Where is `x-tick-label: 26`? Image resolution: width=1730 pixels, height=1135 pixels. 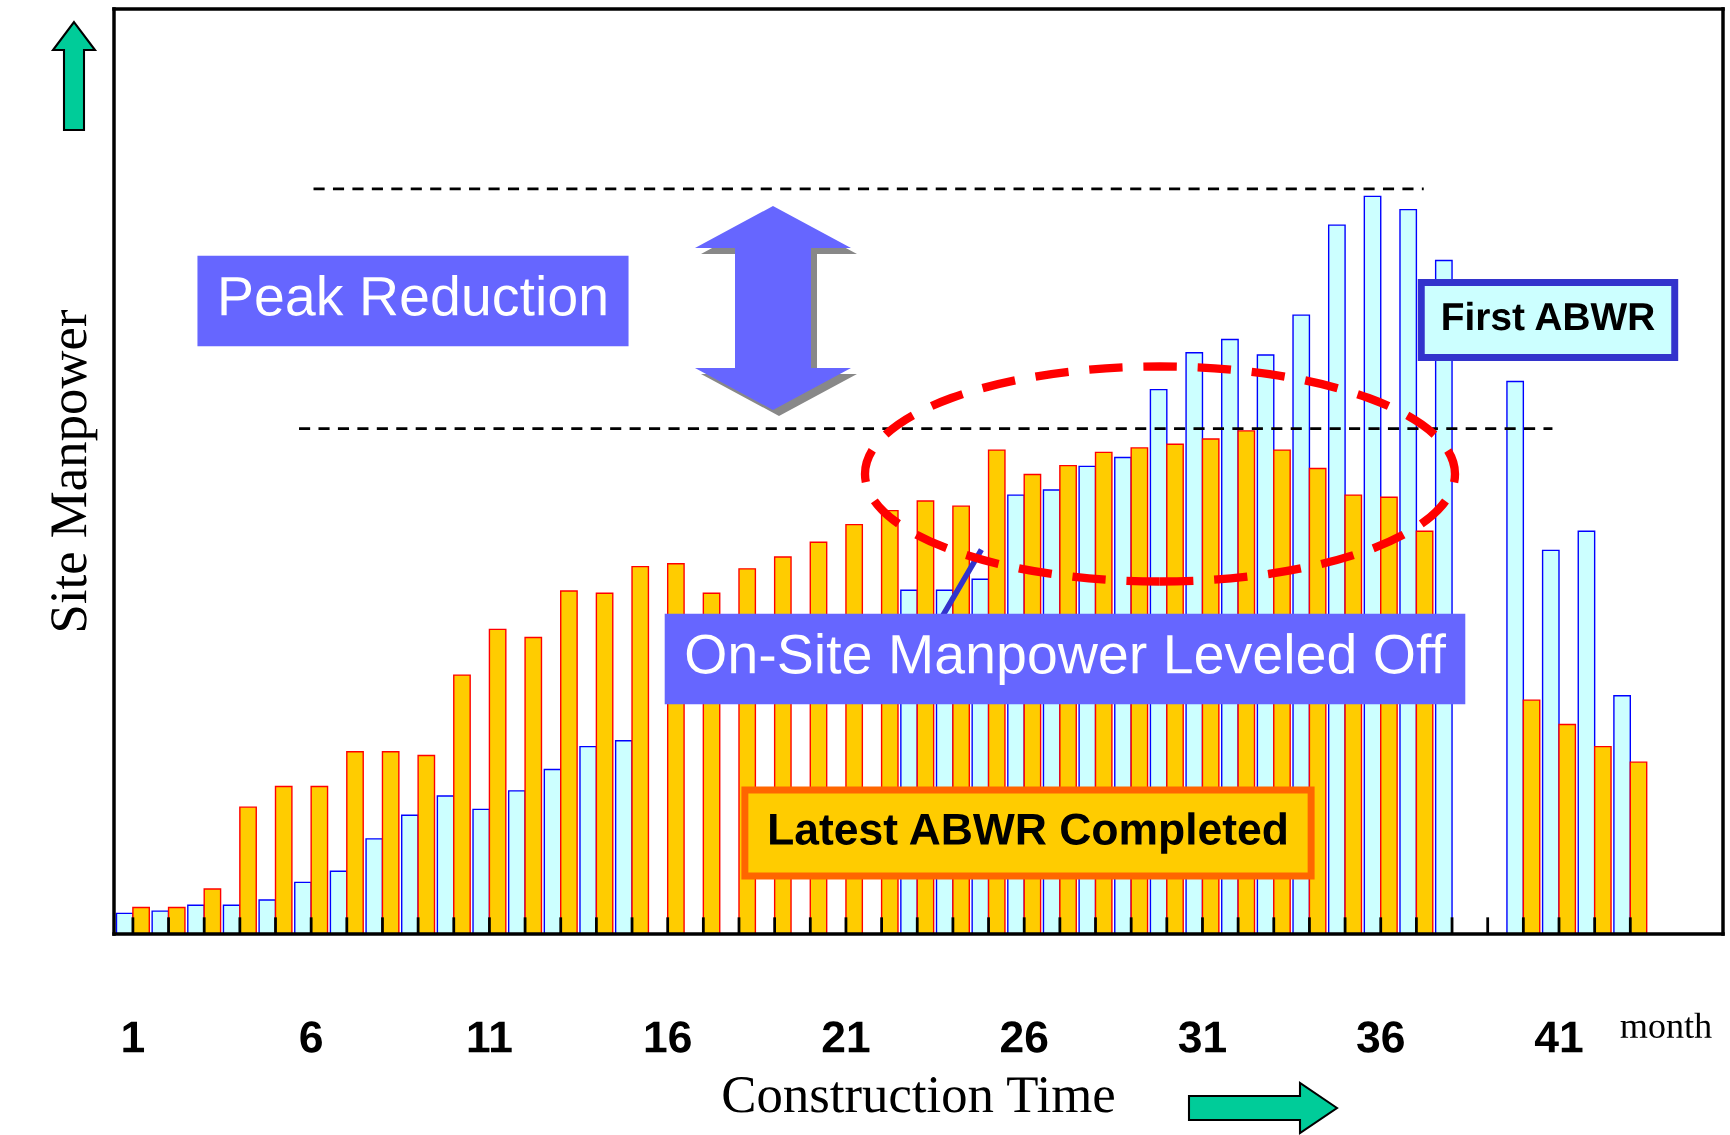 x-tick-label: 26 is located at coordinates (1024, 1037).